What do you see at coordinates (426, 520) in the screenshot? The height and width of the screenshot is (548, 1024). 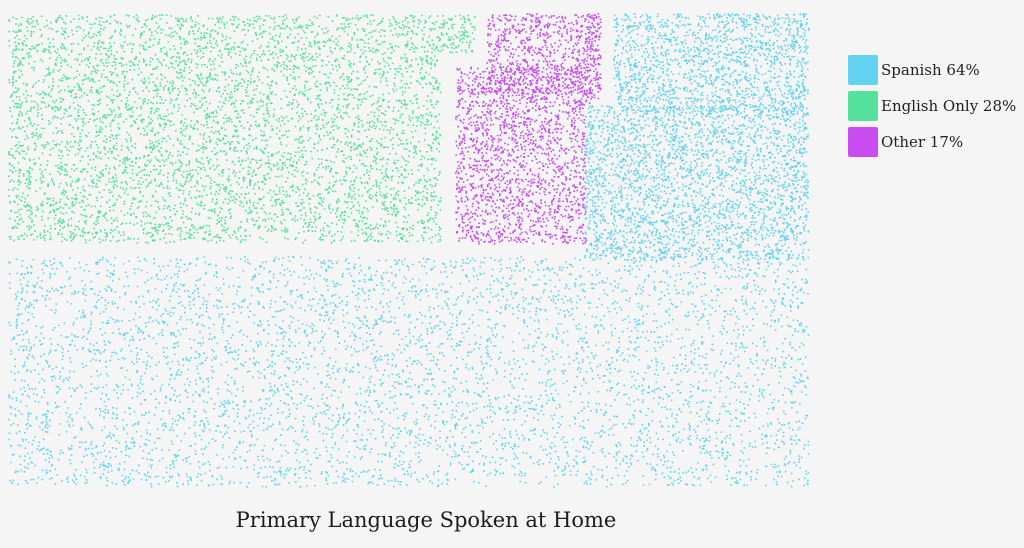 I see `chart-title: Primary Language Spoken at Home` at bounding box center [426, 520].